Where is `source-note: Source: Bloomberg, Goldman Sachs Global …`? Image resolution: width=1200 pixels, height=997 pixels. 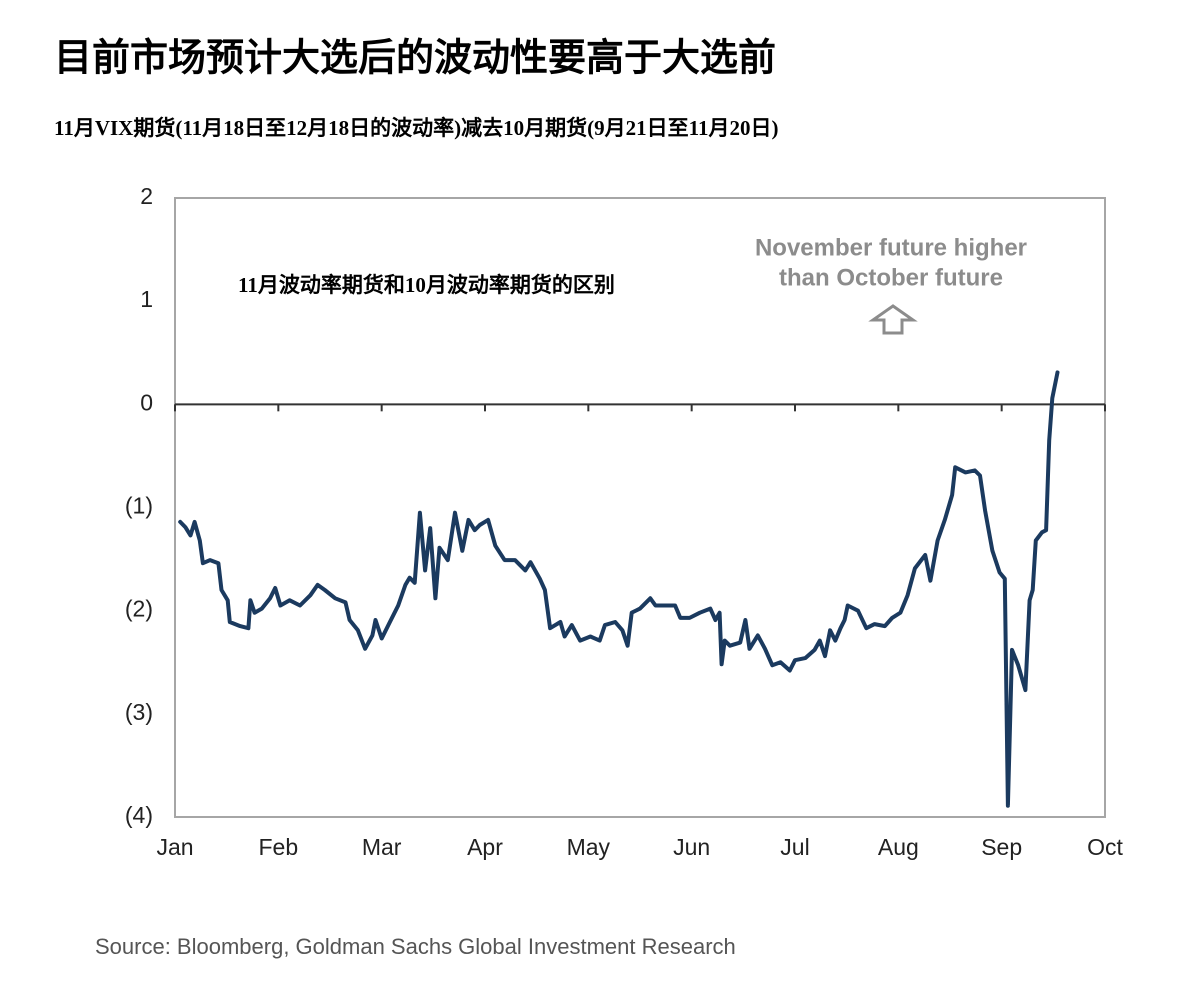 source-note: Source: Bloomberg, Goldman Sachs Global … is located at coordinates (415, 946).